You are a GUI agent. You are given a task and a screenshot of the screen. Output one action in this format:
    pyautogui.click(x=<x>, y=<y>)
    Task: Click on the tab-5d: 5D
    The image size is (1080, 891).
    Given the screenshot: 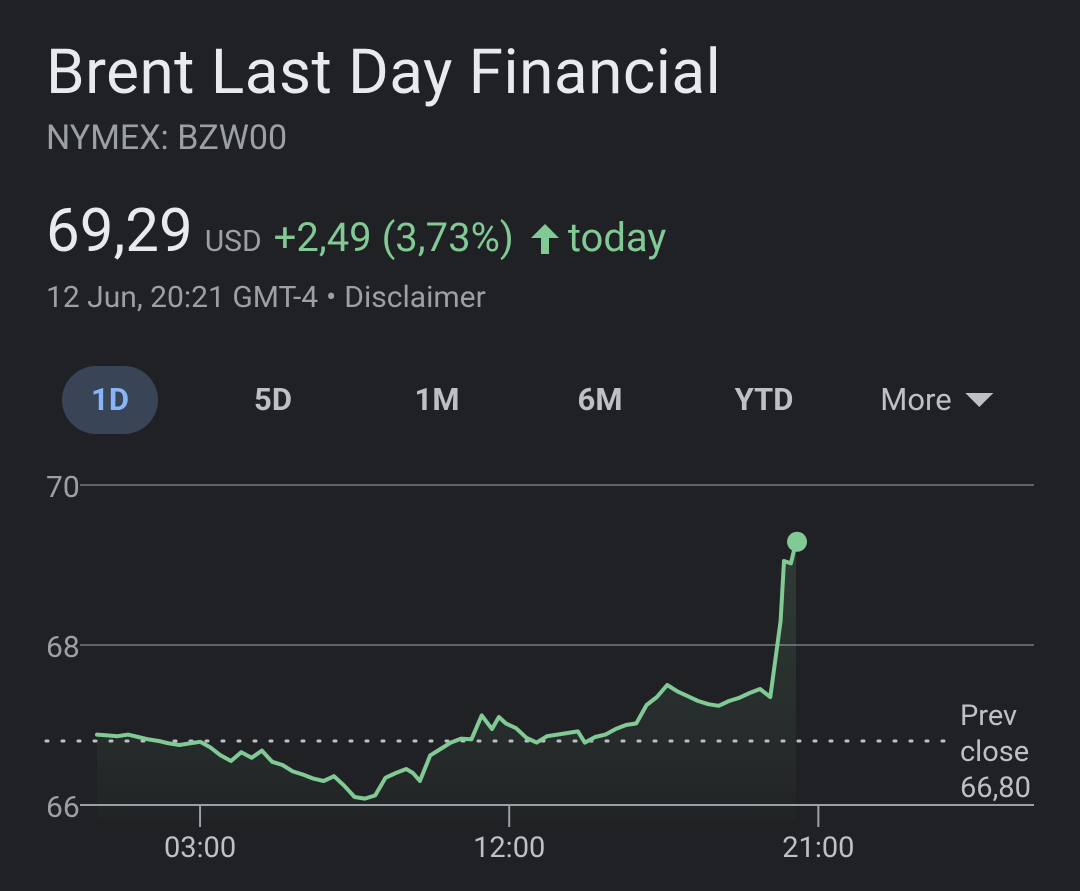 What is the action you would take?
    pyautogui.click(x=273, y=399)
    